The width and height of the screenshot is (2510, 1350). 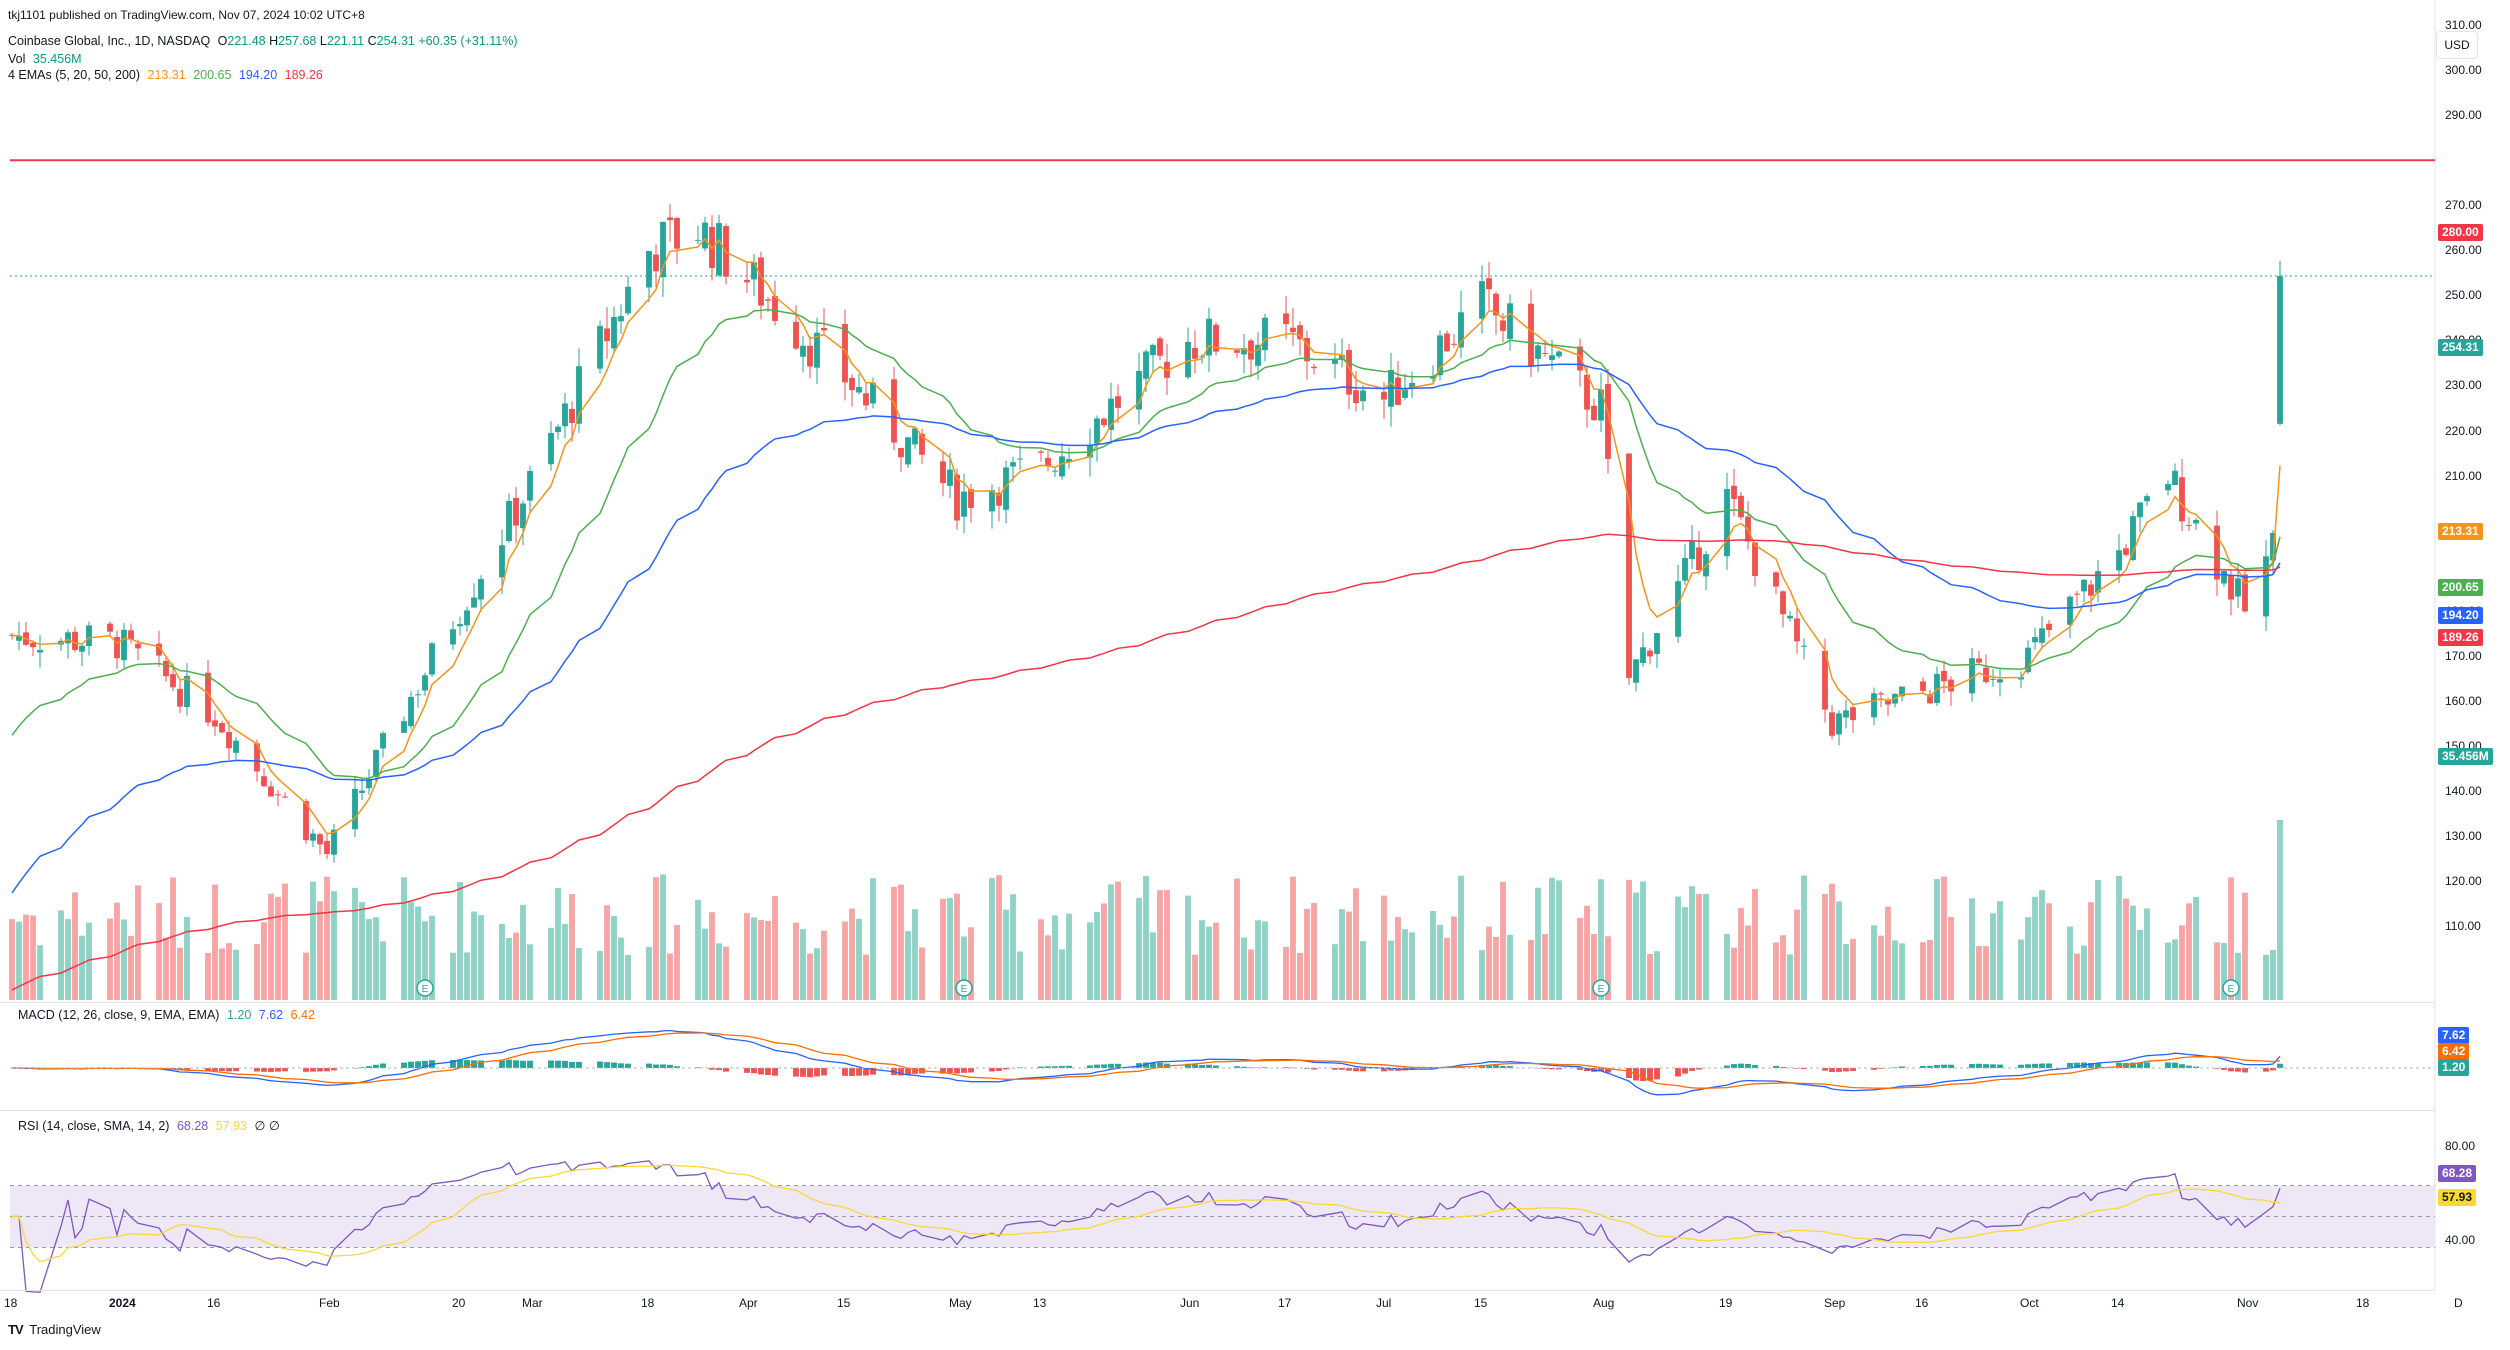 I want to click on time-axis-label: Nov, so click(x=2248, y=1303).